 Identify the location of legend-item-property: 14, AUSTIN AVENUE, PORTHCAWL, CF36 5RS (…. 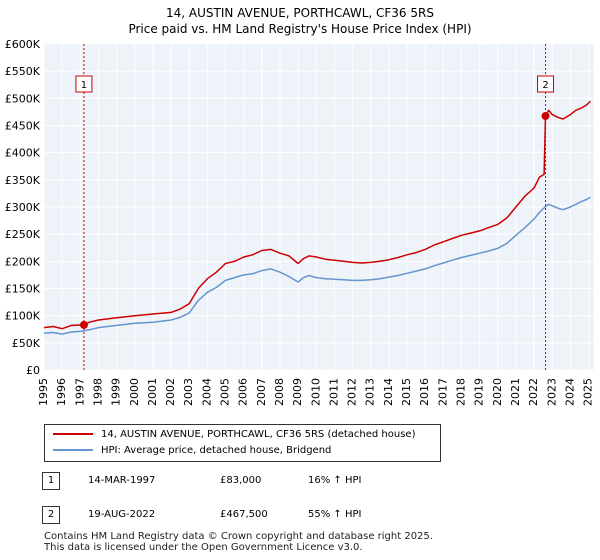
(234, 435).